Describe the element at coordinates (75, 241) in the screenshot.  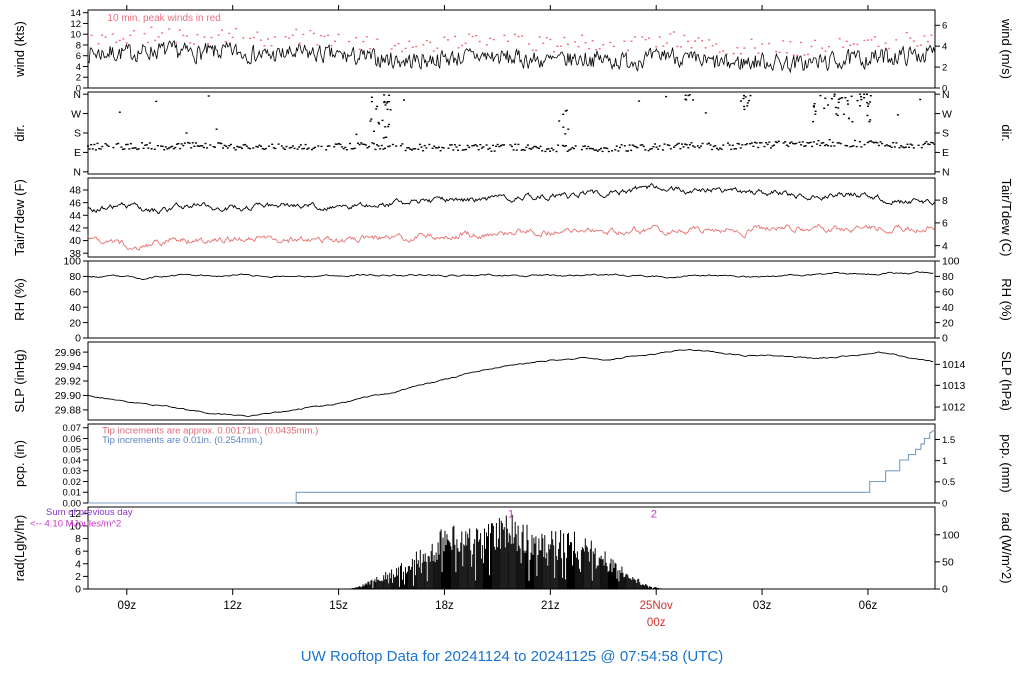
I see `y-tick-label-left: 40` at that location.